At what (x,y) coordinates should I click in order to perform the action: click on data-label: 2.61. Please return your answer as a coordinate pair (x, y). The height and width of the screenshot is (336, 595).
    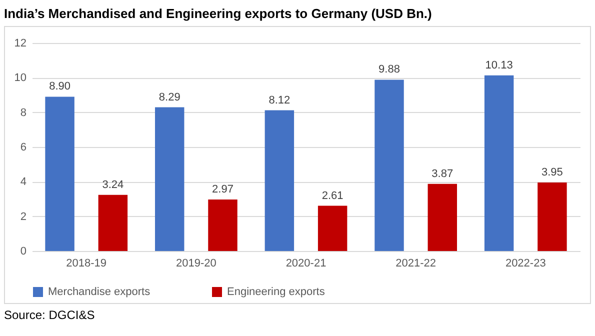
    Looking at the image, I should click on (333, 196).